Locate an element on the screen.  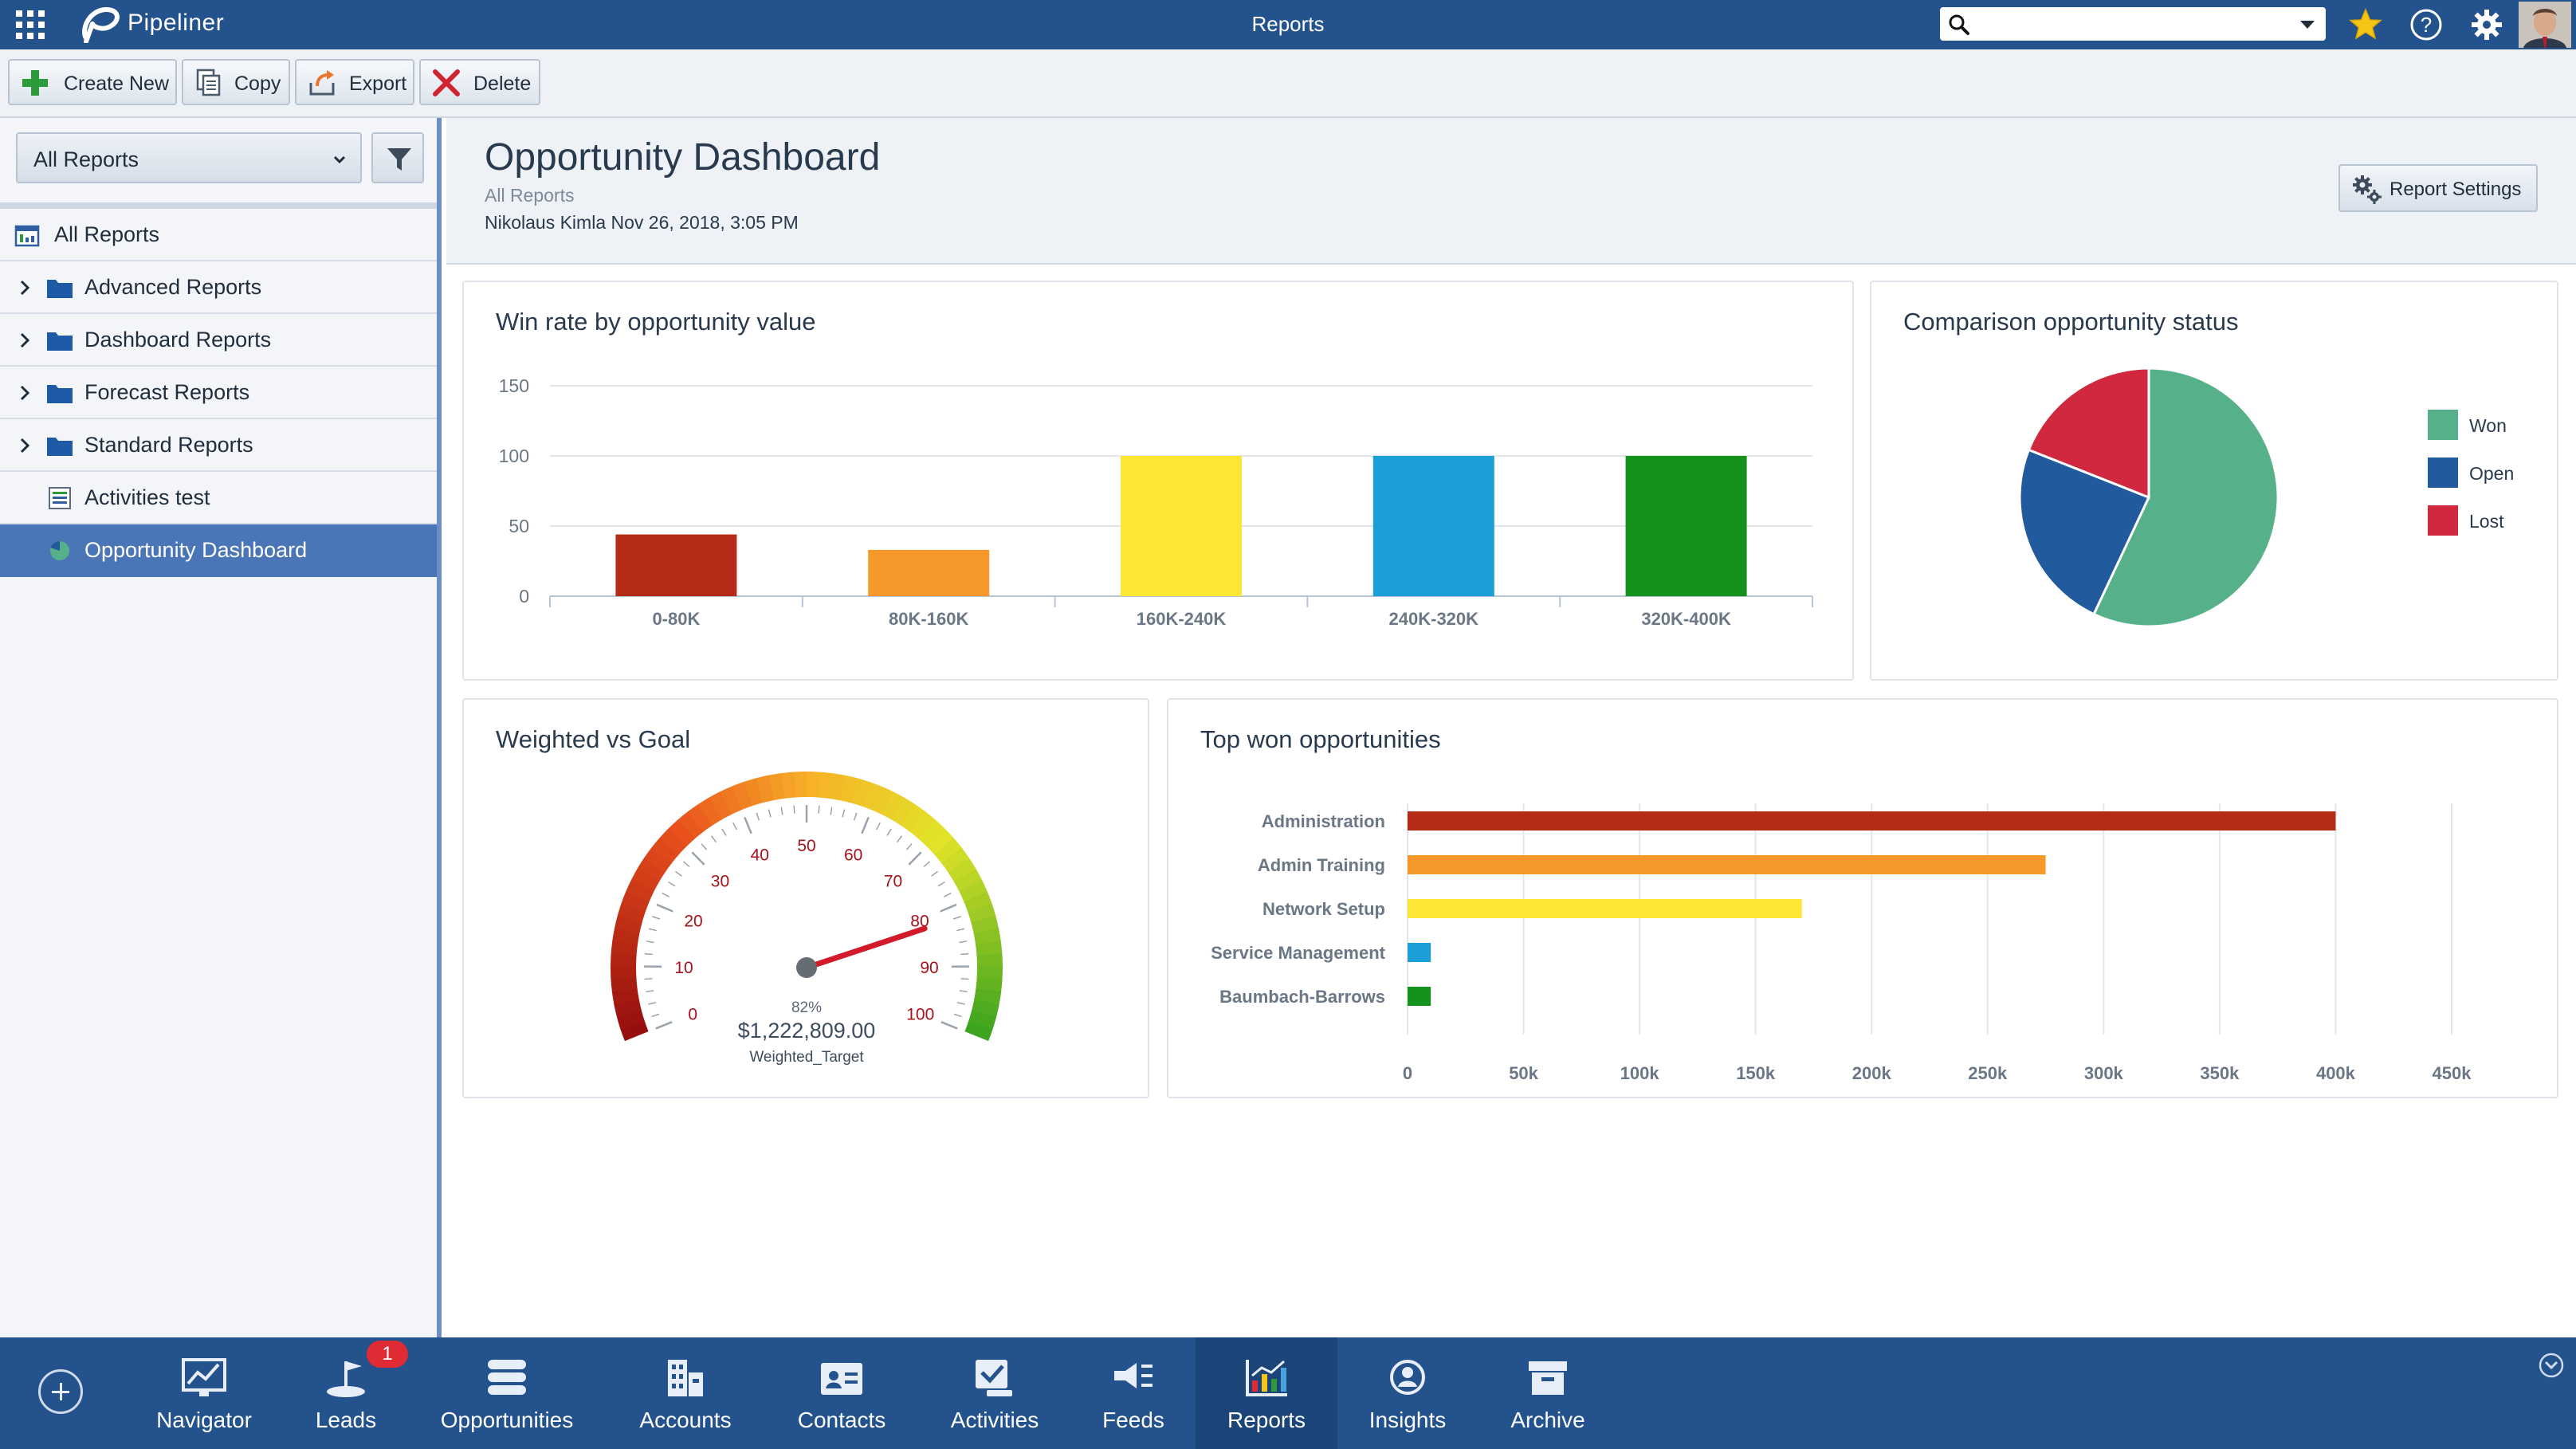
copy-button: Copy is located at coordinates (236, 82).